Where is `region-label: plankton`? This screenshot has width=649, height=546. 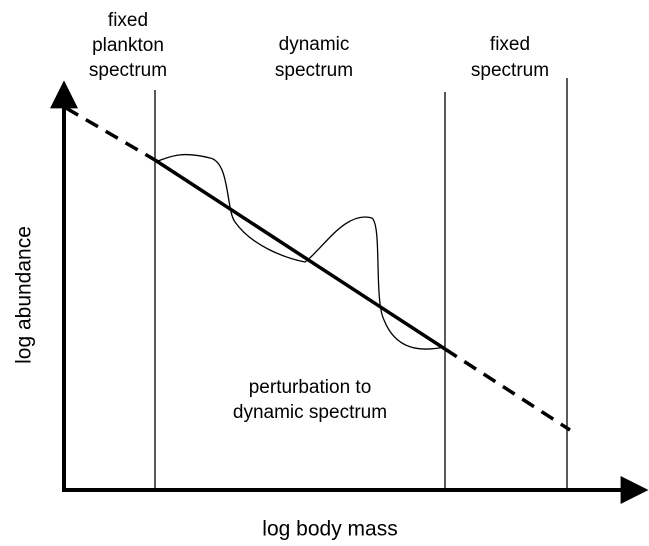
region-label: plankton is located at coordinates (128, 45).